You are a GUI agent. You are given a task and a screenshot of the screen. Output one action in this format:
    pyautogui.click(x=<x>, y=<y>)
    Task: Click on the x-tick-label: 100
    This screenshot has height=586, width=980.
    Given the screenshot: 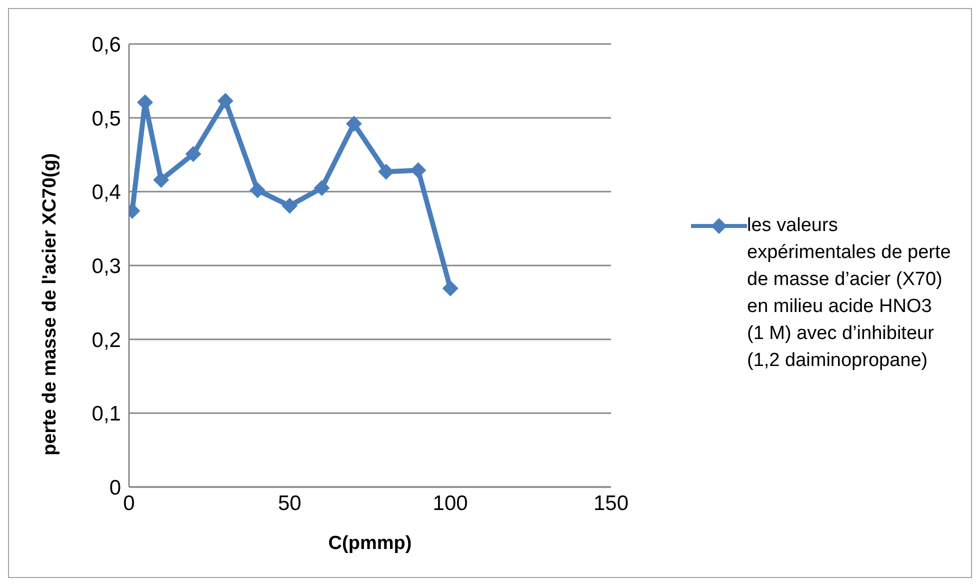 What is the action you would take?
    pyautogui.click(x=450, y=503)
    